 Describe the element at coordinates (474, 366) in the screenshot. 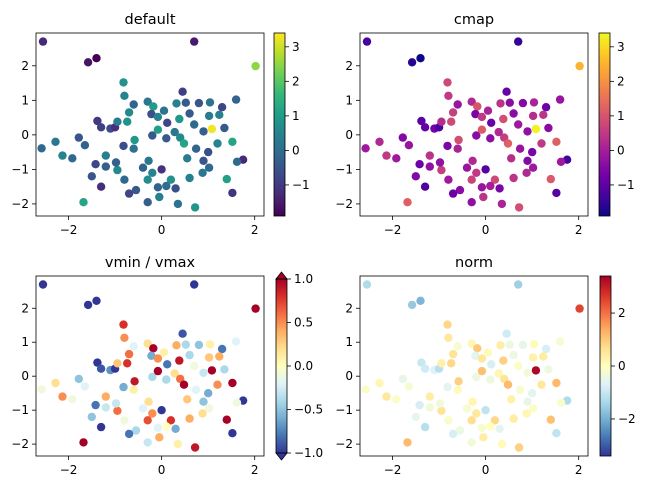

I see `axes-frame` at that location.